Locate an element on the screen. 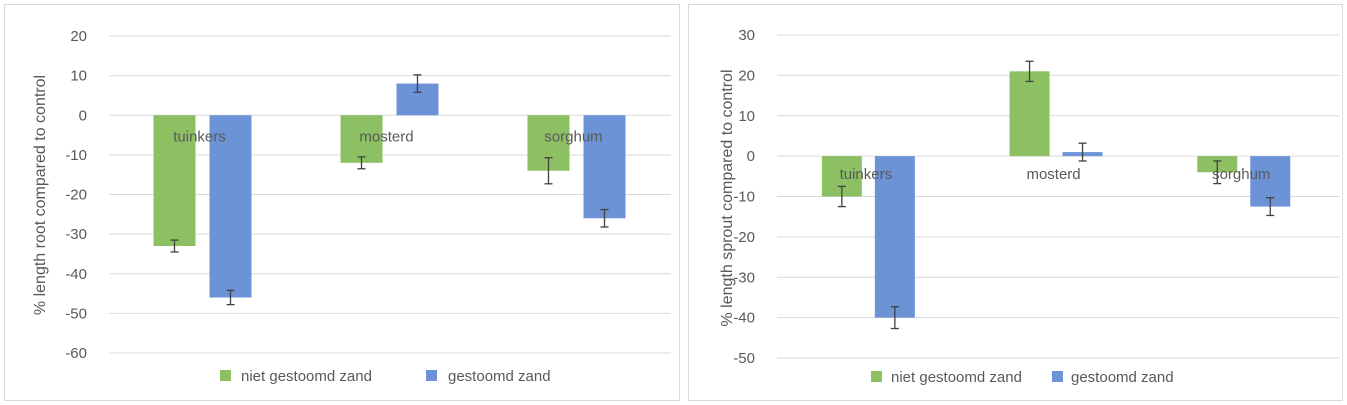 The width and height of the screenshot is (1347, 405). y-tick-label: 30 is located at coordinates (746, 35).